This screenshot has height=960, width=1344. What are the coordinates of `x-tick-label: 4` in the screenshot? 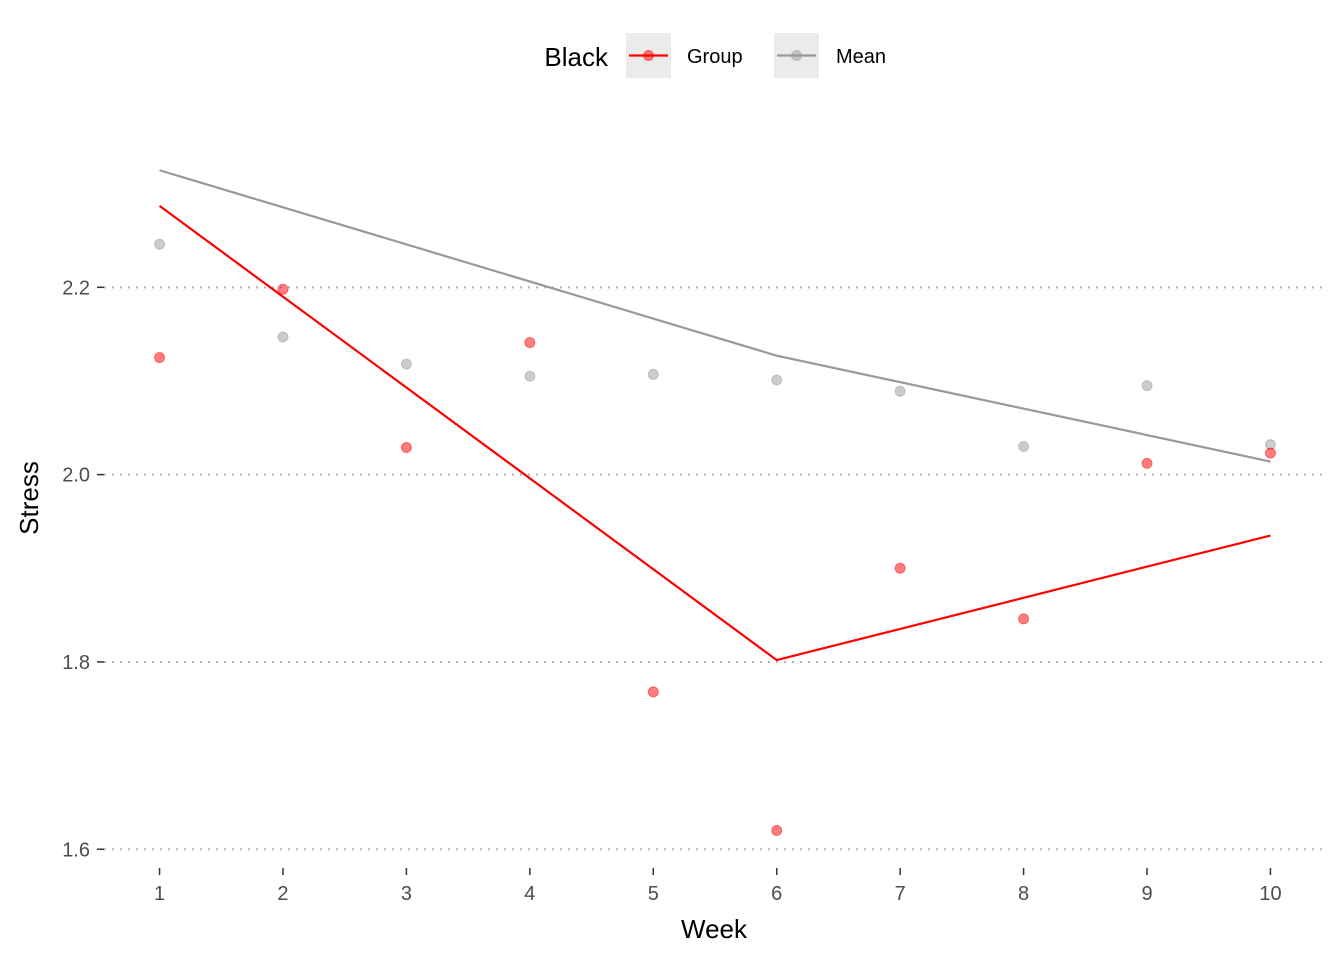 It's located at (529, 894).